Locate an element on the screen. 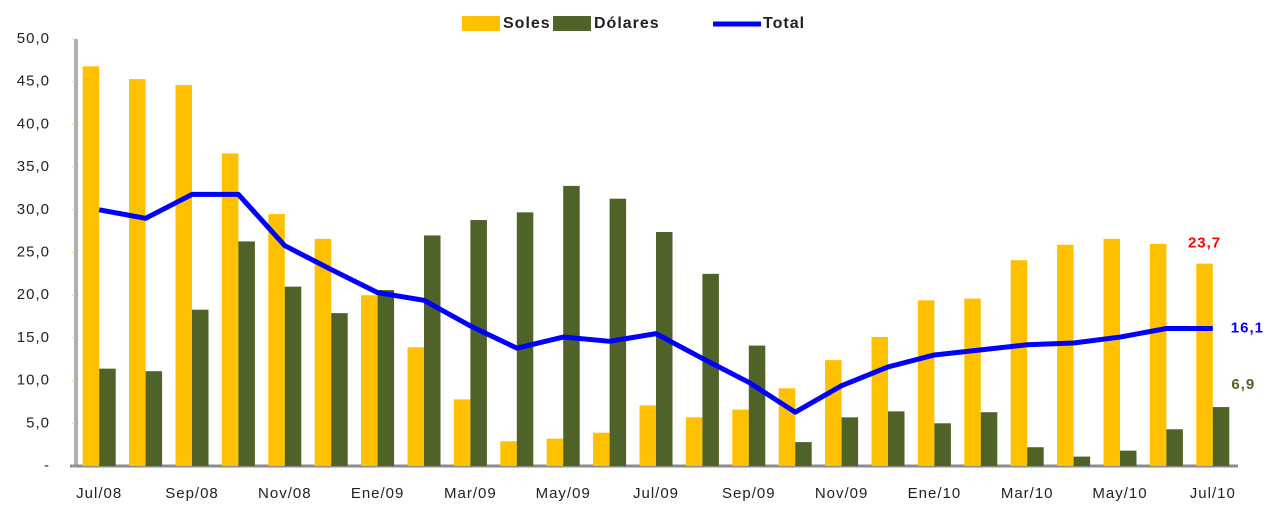 This screenshot has height=509, width=1266. x-tick-label: Jul/08 is located at coordinates (99, 493).